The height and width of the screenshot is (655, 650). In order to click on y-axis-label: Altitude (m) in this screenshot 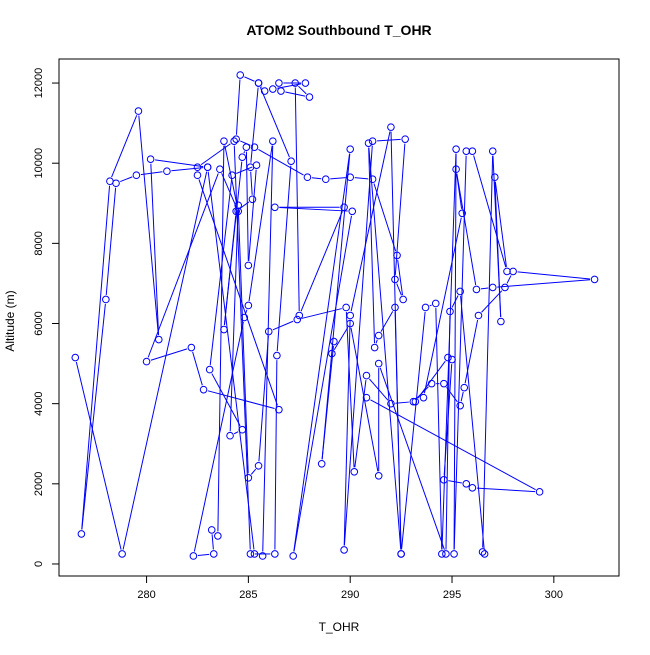, I will do `click(10, 320)`.